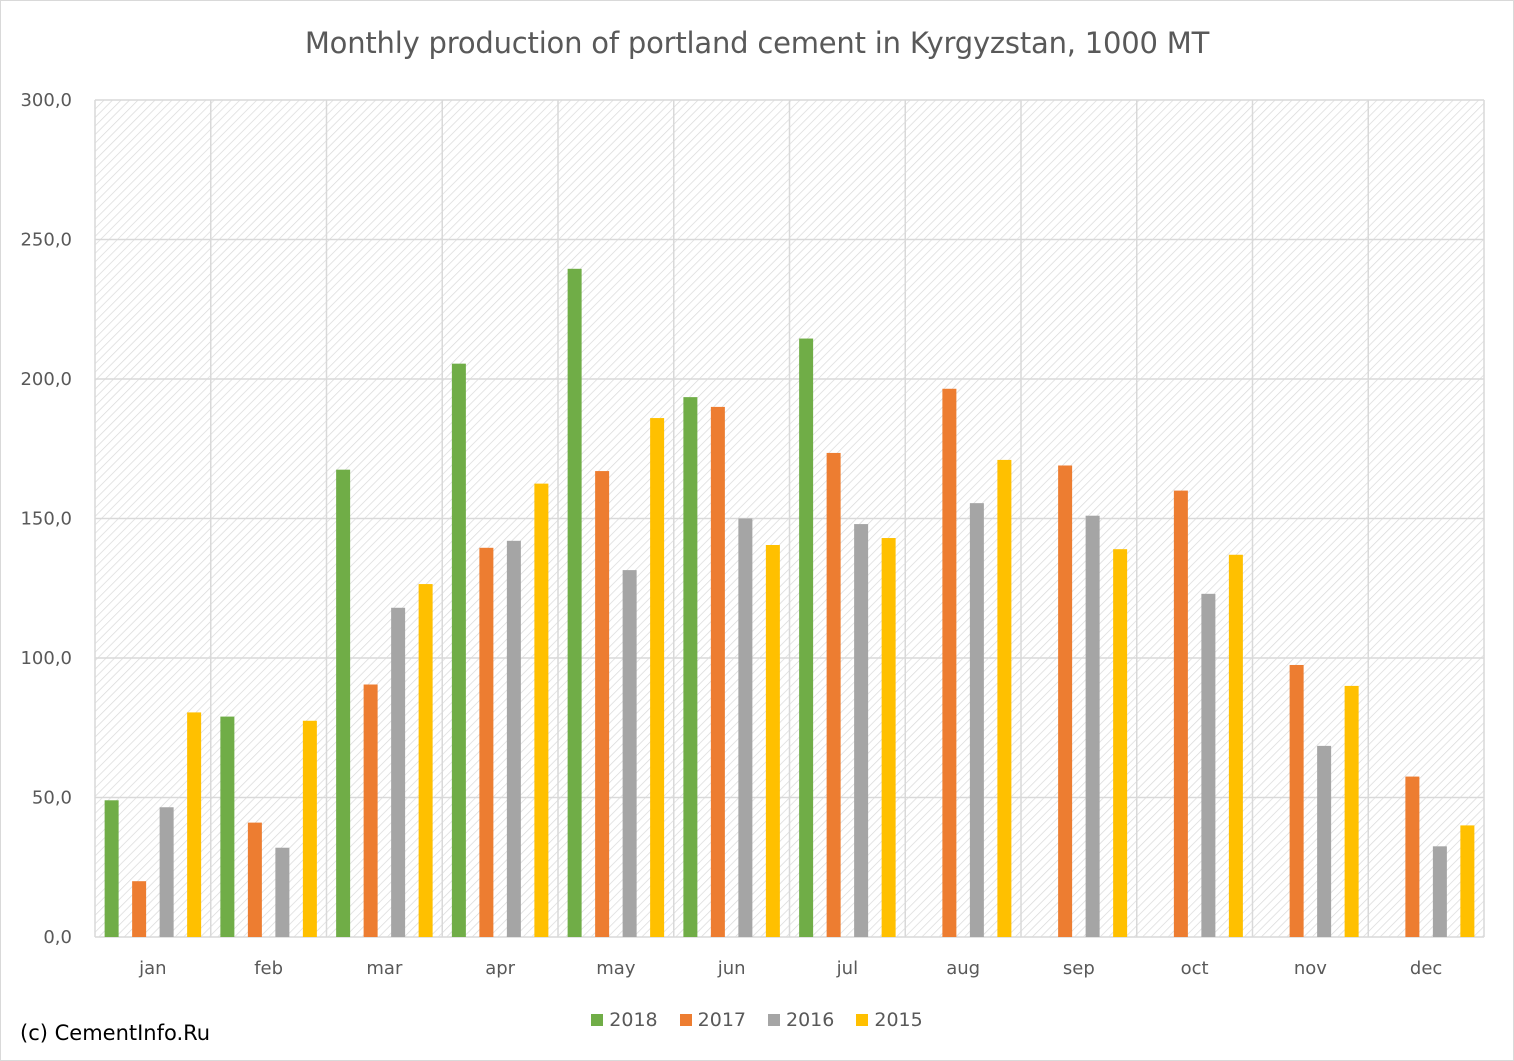 Image resolution: width=1514 pixels, height=1061 pixels. I want to click on bar-2018-jun, so click(690, 667).